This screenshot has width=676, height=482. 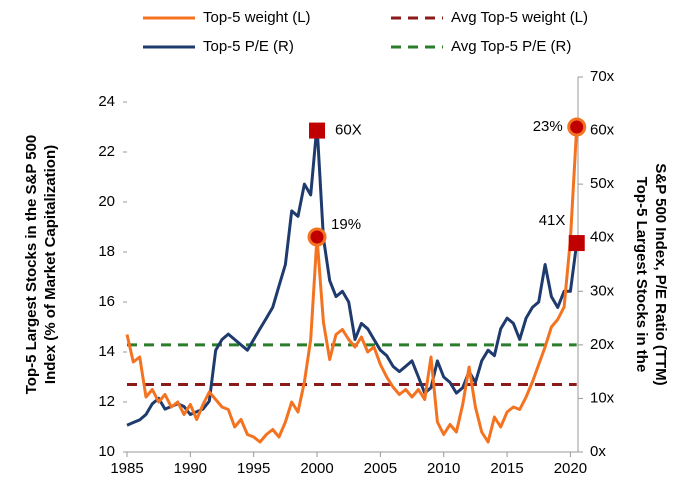 What do you see at coordinates (660, 274) in the screenshot?
I see `y2-axis-title: S&P 500 Index, P/E Ratio (TTM)` at bounding box center [660, 274].